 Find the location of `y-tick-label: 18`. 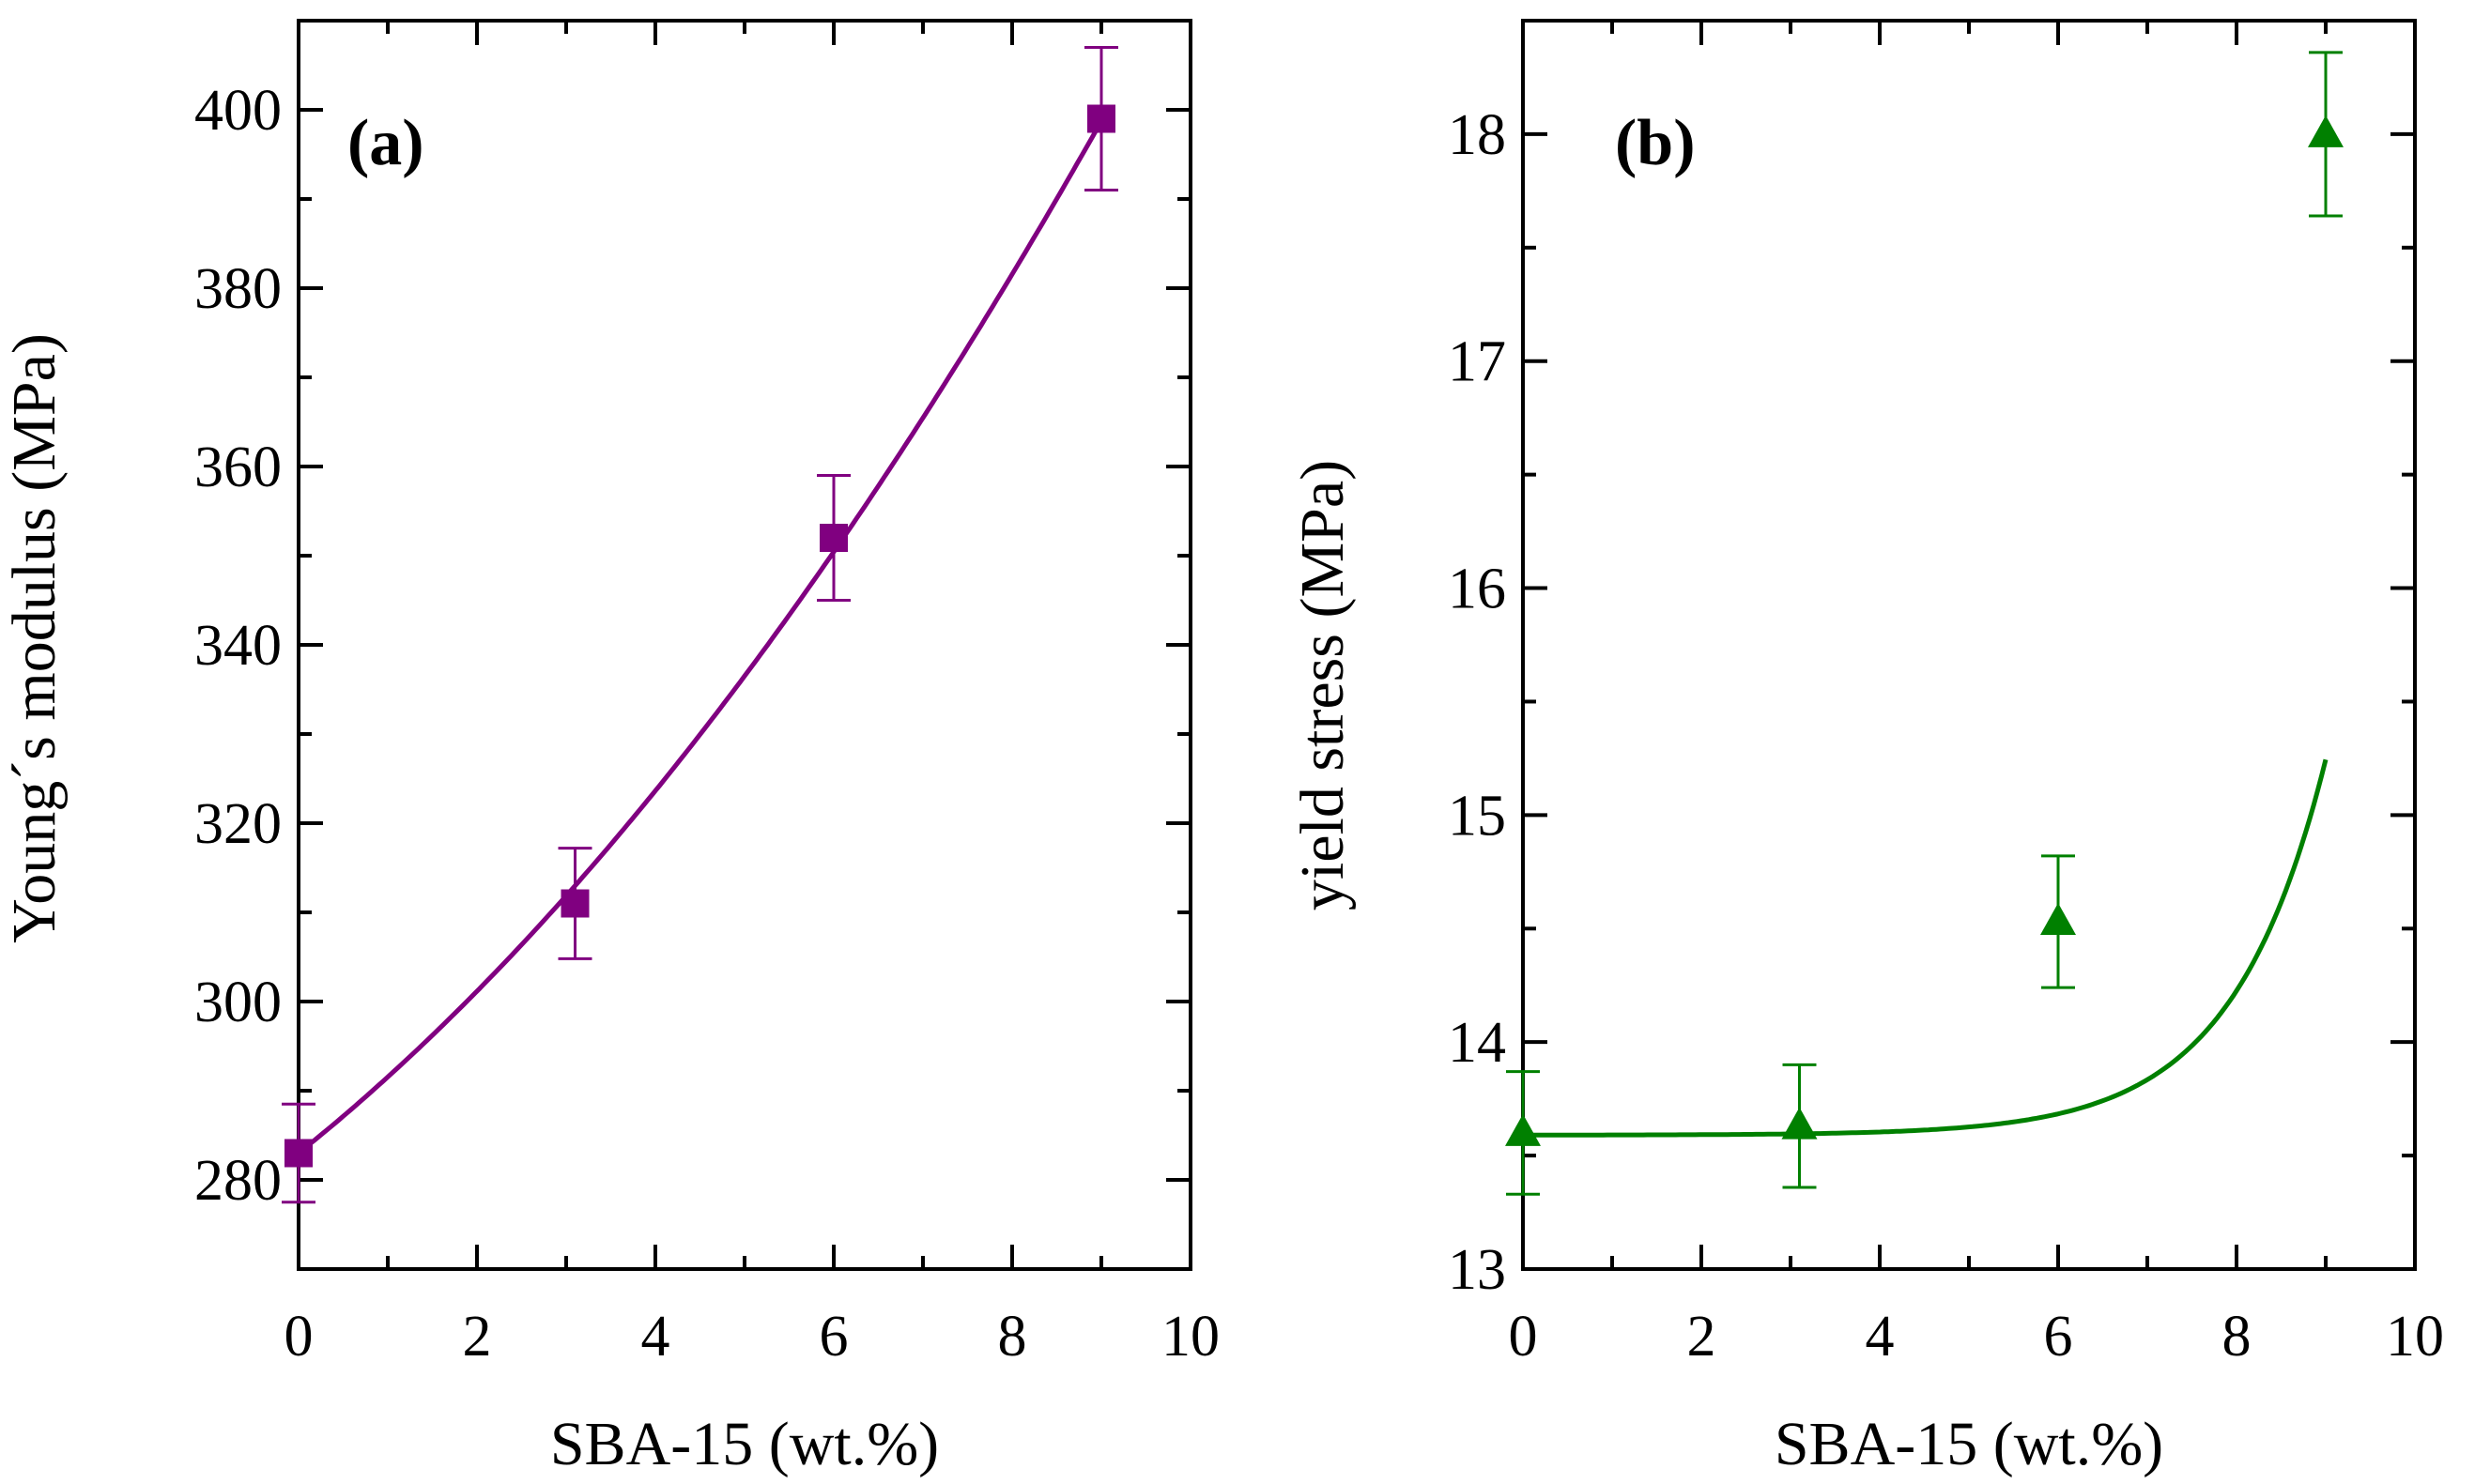

y-tick-label: 18 is located at coordinates (1477, 135).